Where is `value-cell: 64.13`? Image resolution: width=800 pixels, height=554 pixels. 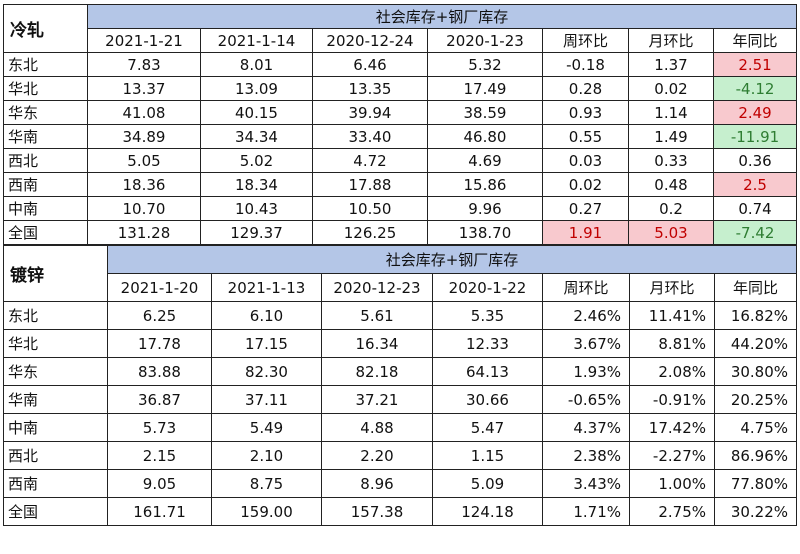 value-cell: 64.13 is located at coordinates (487, 371).